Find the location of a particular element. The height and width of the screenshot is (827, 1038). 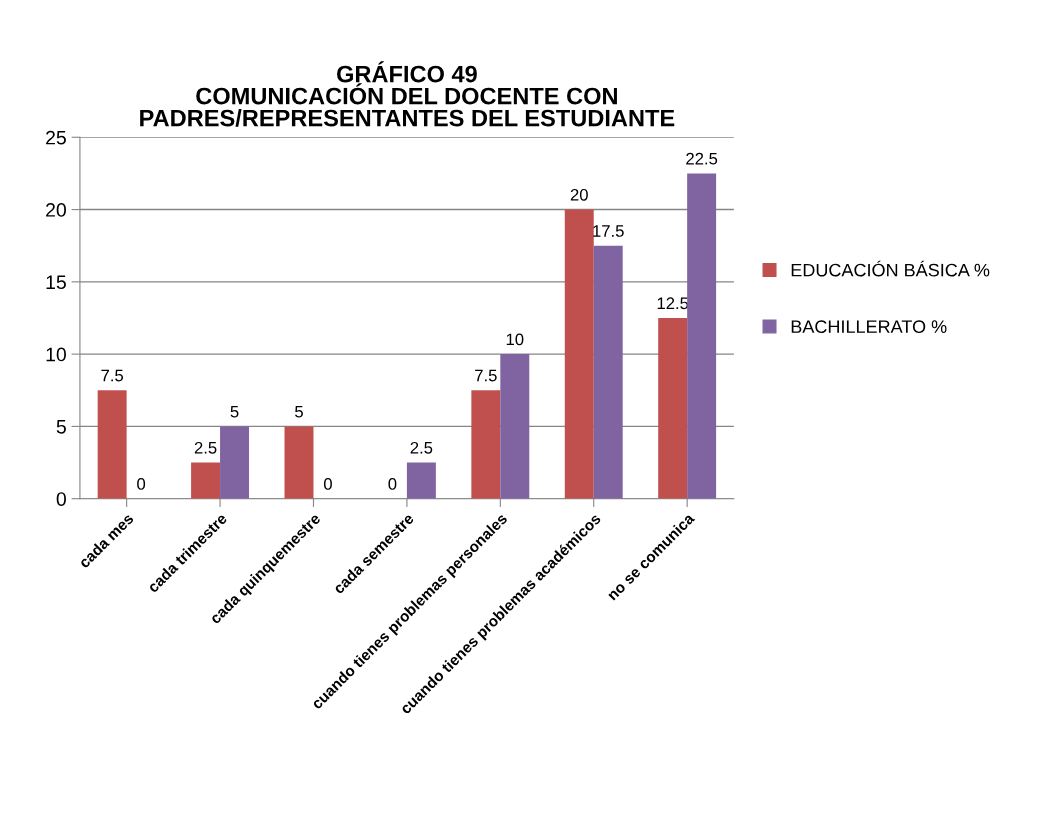

data-label: 10 is located at coordinates (515, 339).